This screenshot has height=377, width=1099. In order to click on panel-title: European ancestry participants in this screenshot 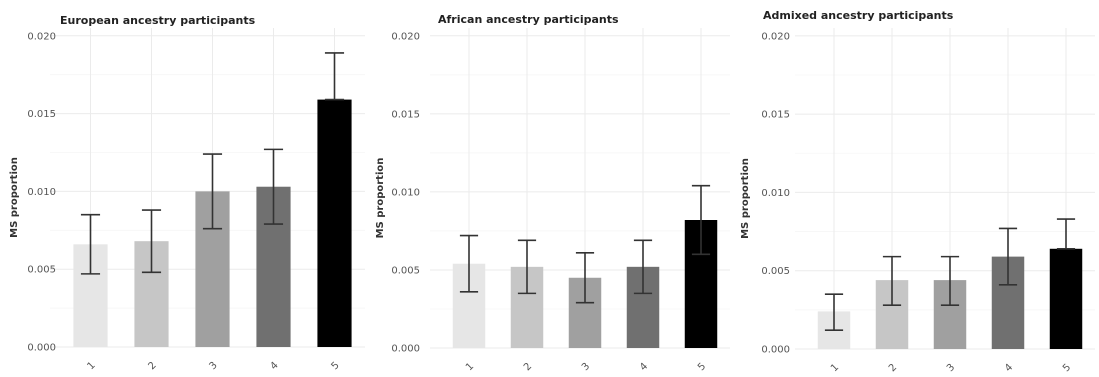, I will do `click(158, 20)`.